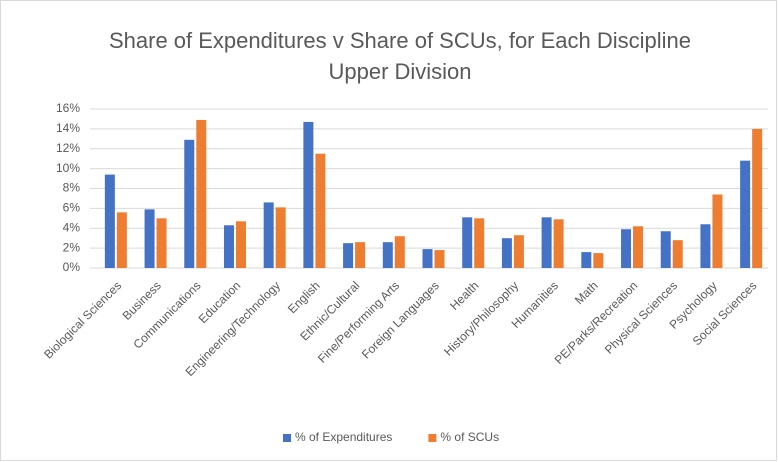 Image resolution: width=778 pixels, height=462 pixels. Describe the element at coordinates (68, 108) in the screenshot. I see `y-tick-label: 16%` at that location.